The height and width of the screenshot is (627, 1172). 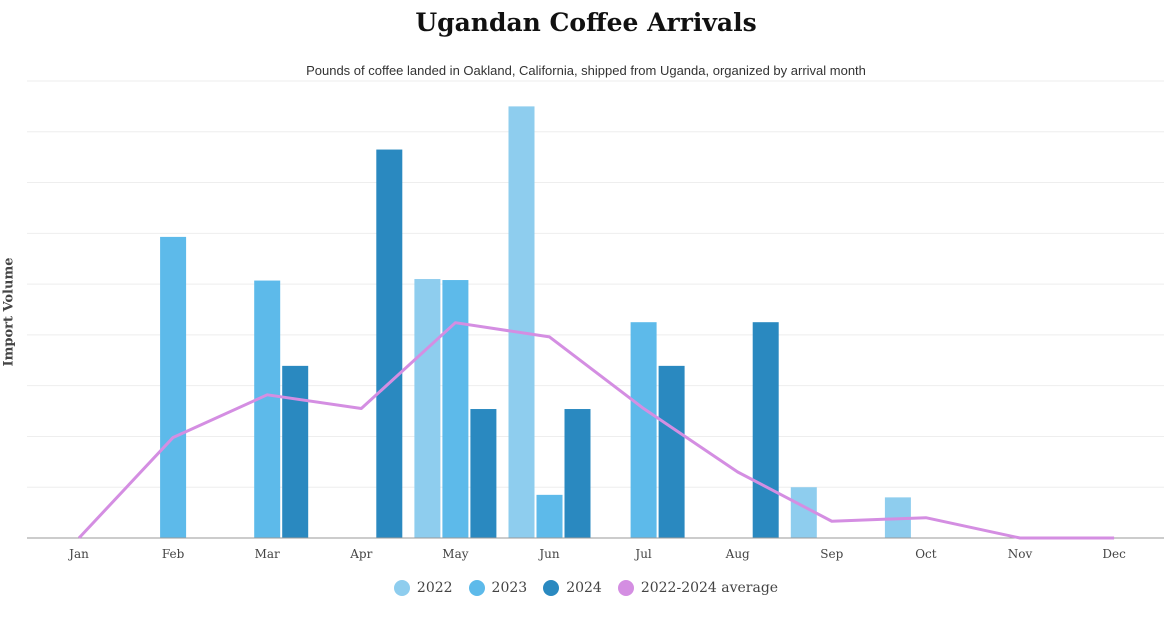 What do you see at coordinates (267, 554) in the screenshot?
I see `x-tick-mar: Mar` at bounding box center [267, 554].